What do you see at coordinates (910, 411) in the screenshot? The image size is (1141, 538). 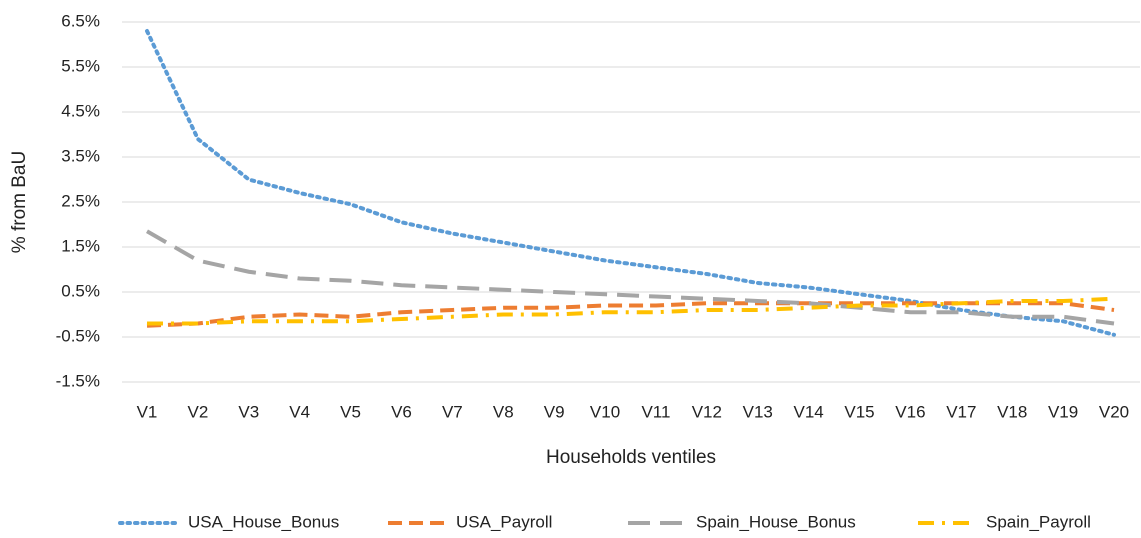 I see `x-tick-label: V16` at bounding box center [910, 411].